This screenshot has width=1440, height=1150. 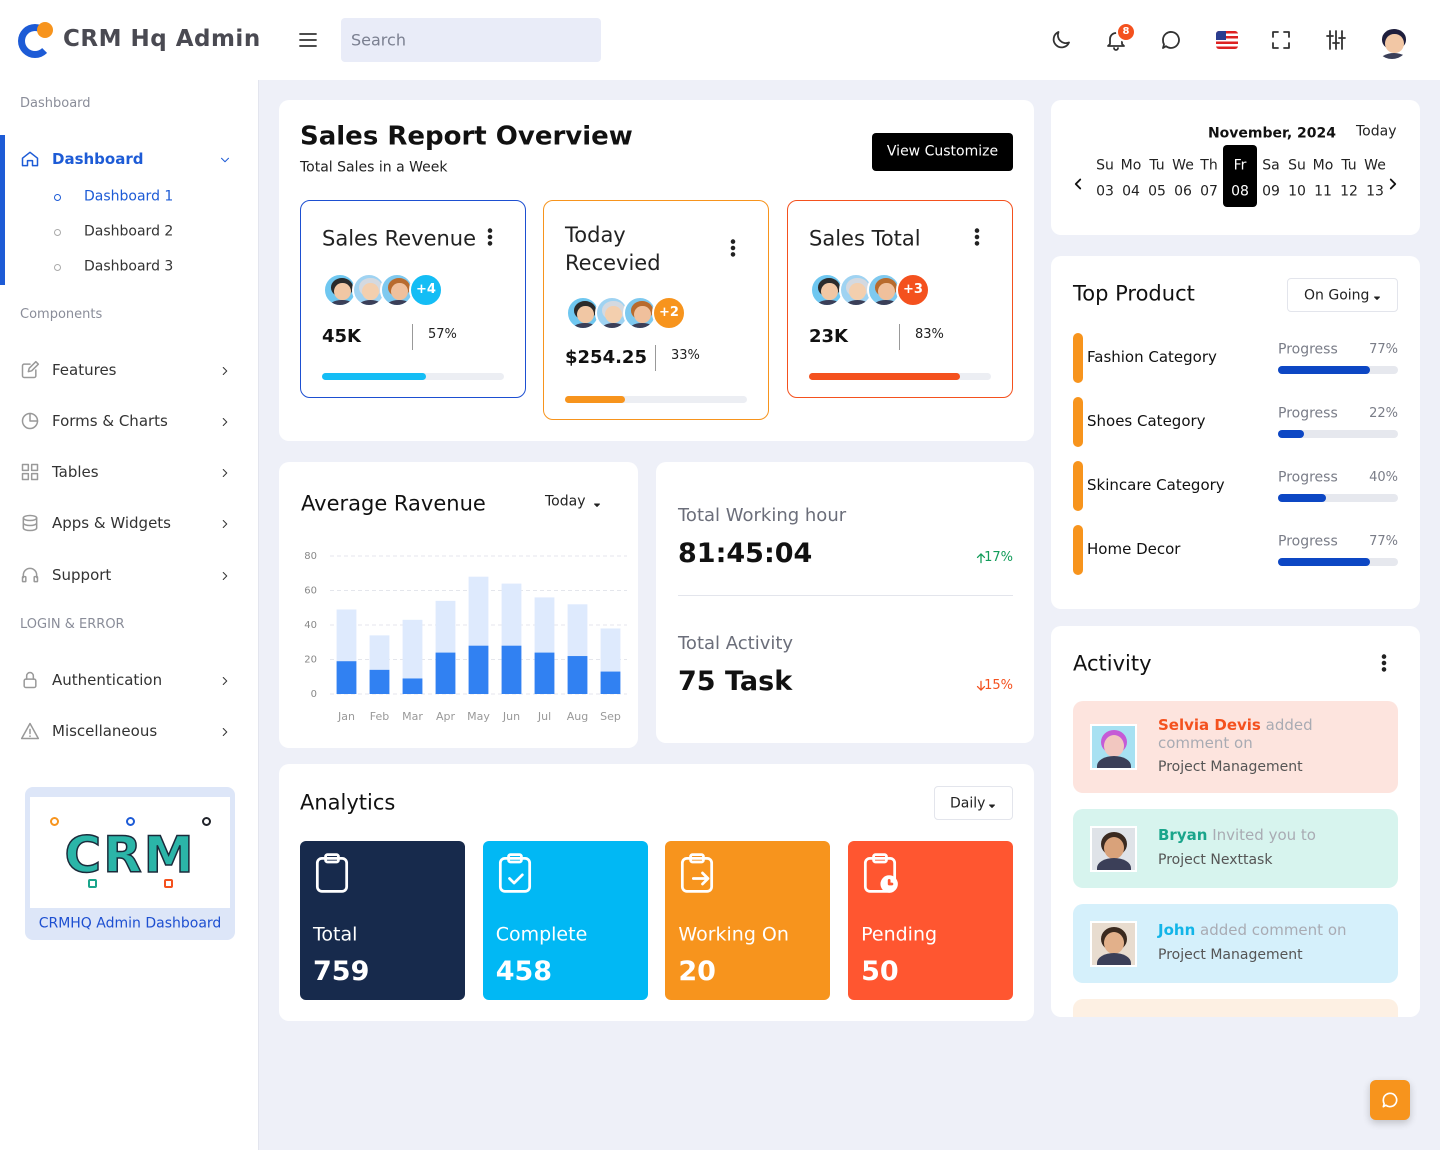 I want to click on nav-item: Dashboard, so click(x=130, y=159).